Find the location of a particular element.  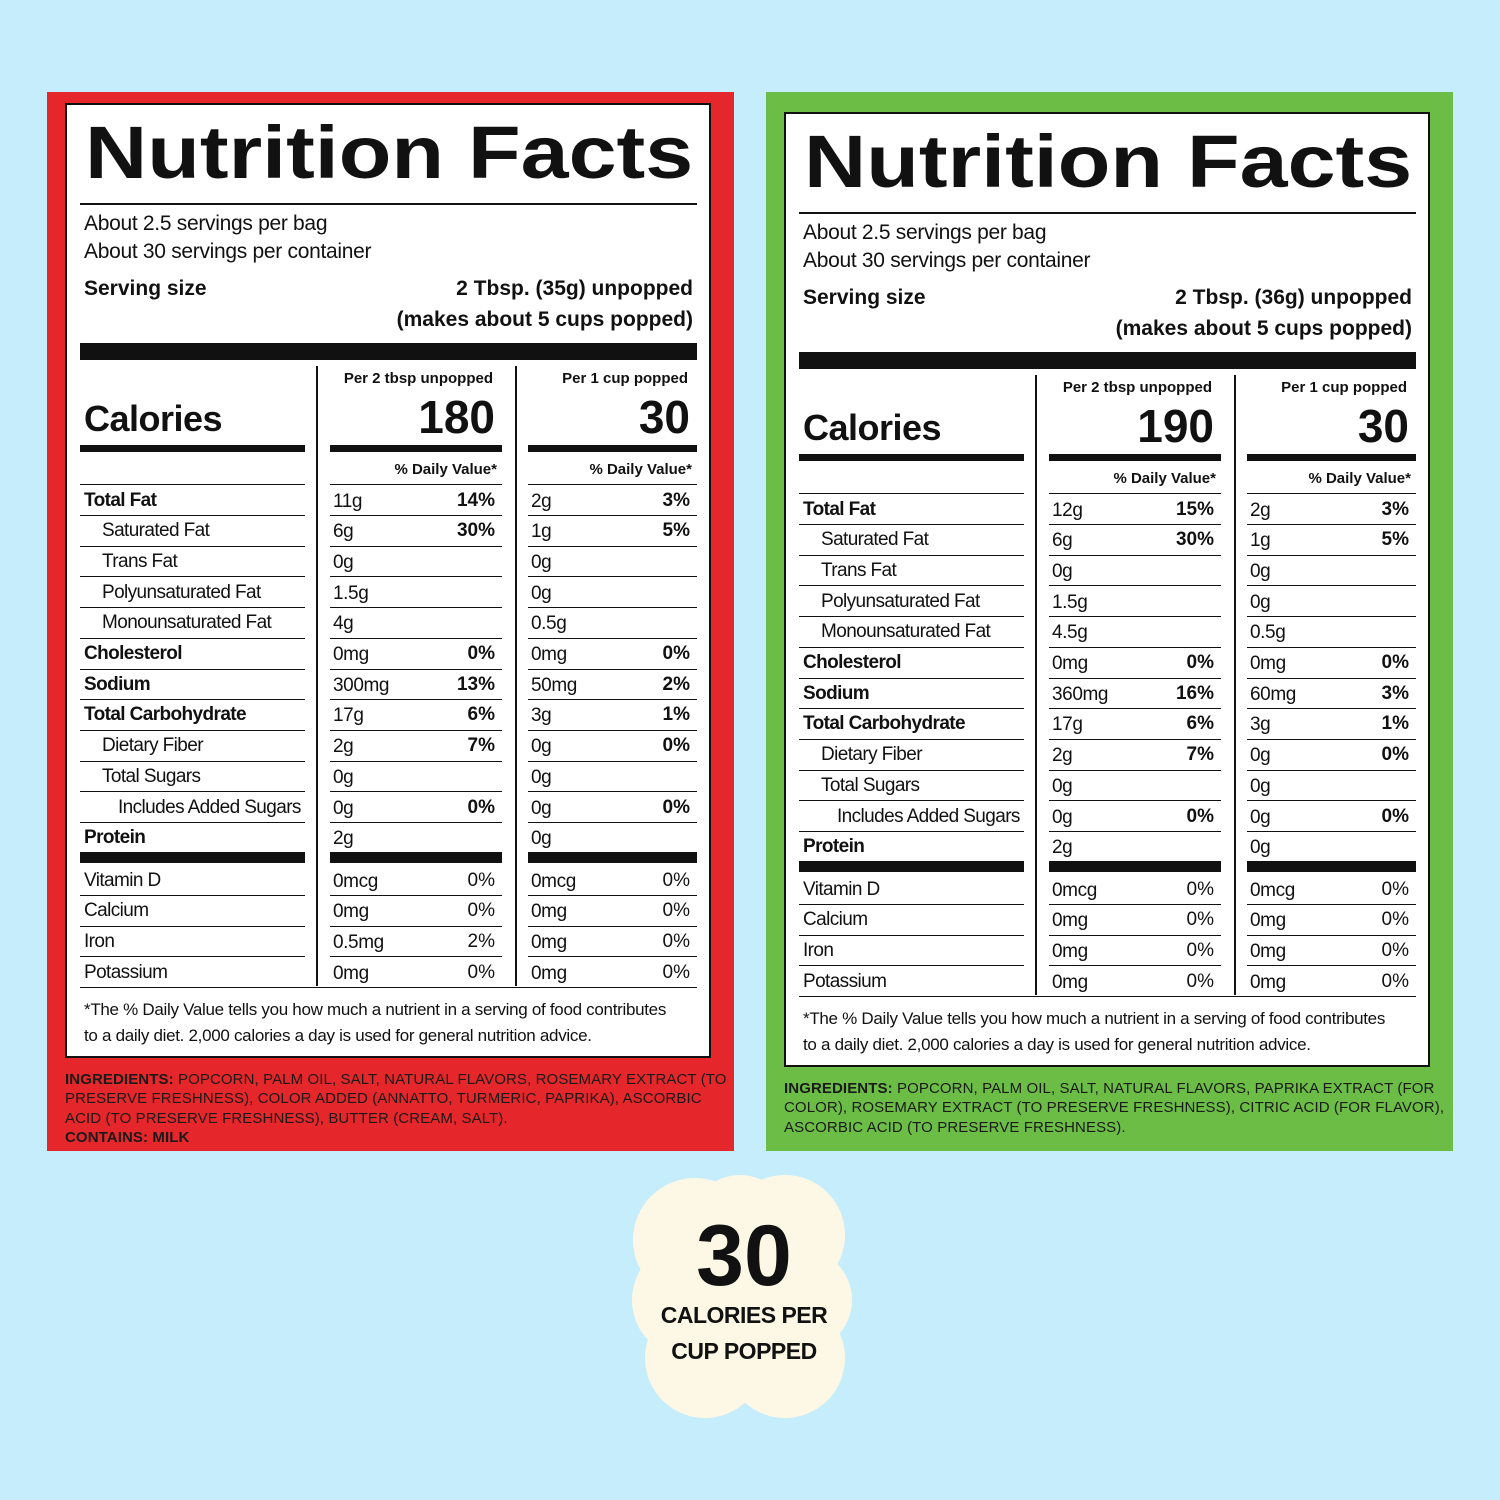

serving-size: 2 Tbsp. (36g) unpopped is located at coordinates (1293, 297).